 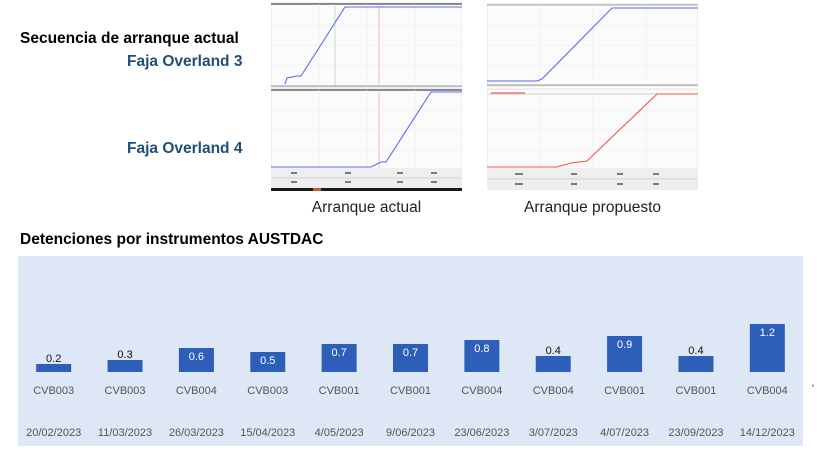 What do you see at coordinates (267, 433) in the screenshot?
I see `date-label: 15/04/2023` at bounding box center [267, 433].